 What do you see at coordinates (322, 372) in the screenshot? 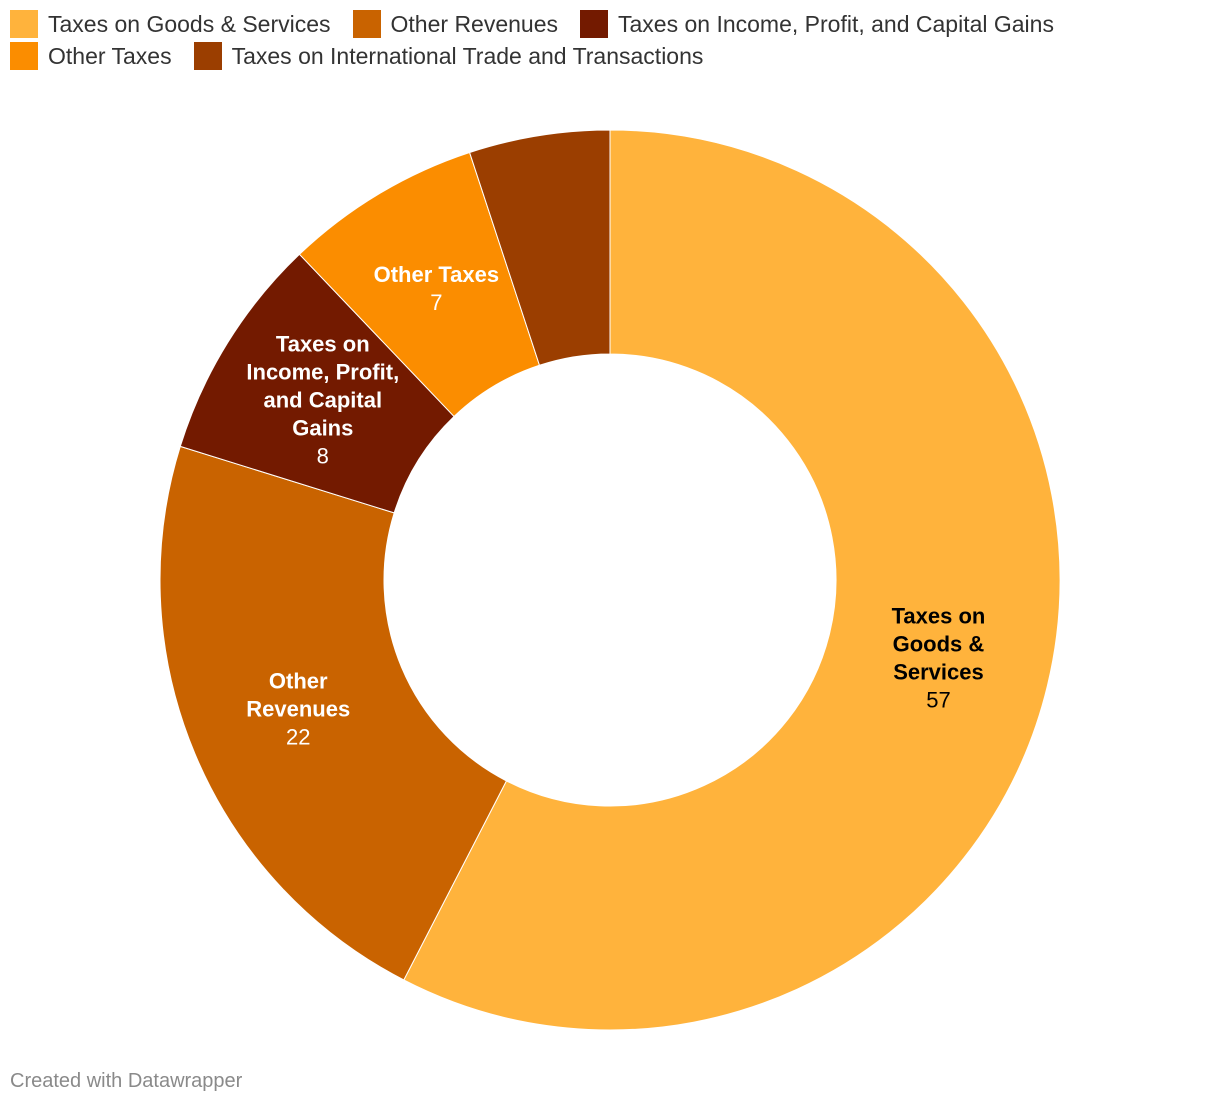
I see `slice-name-label: Income, Profit,` at bounding box center [322, 372].